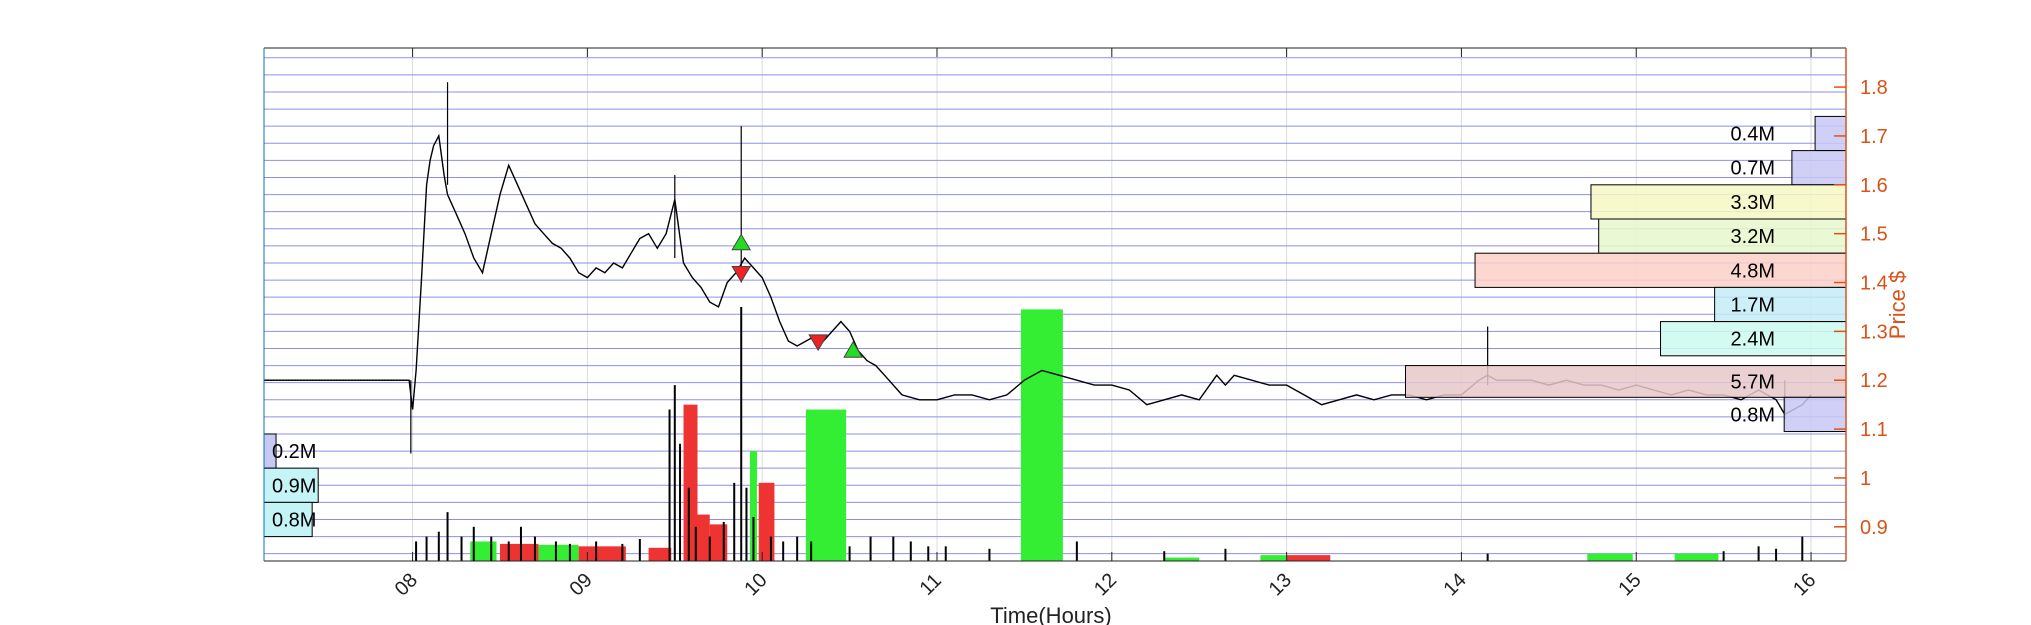 Image resolution: width=2031 pixels, height=625 pixels. Describe the element at coordinates (1874, 137) in the screenshot. I see `y-tick-label: 1.7` at that location.